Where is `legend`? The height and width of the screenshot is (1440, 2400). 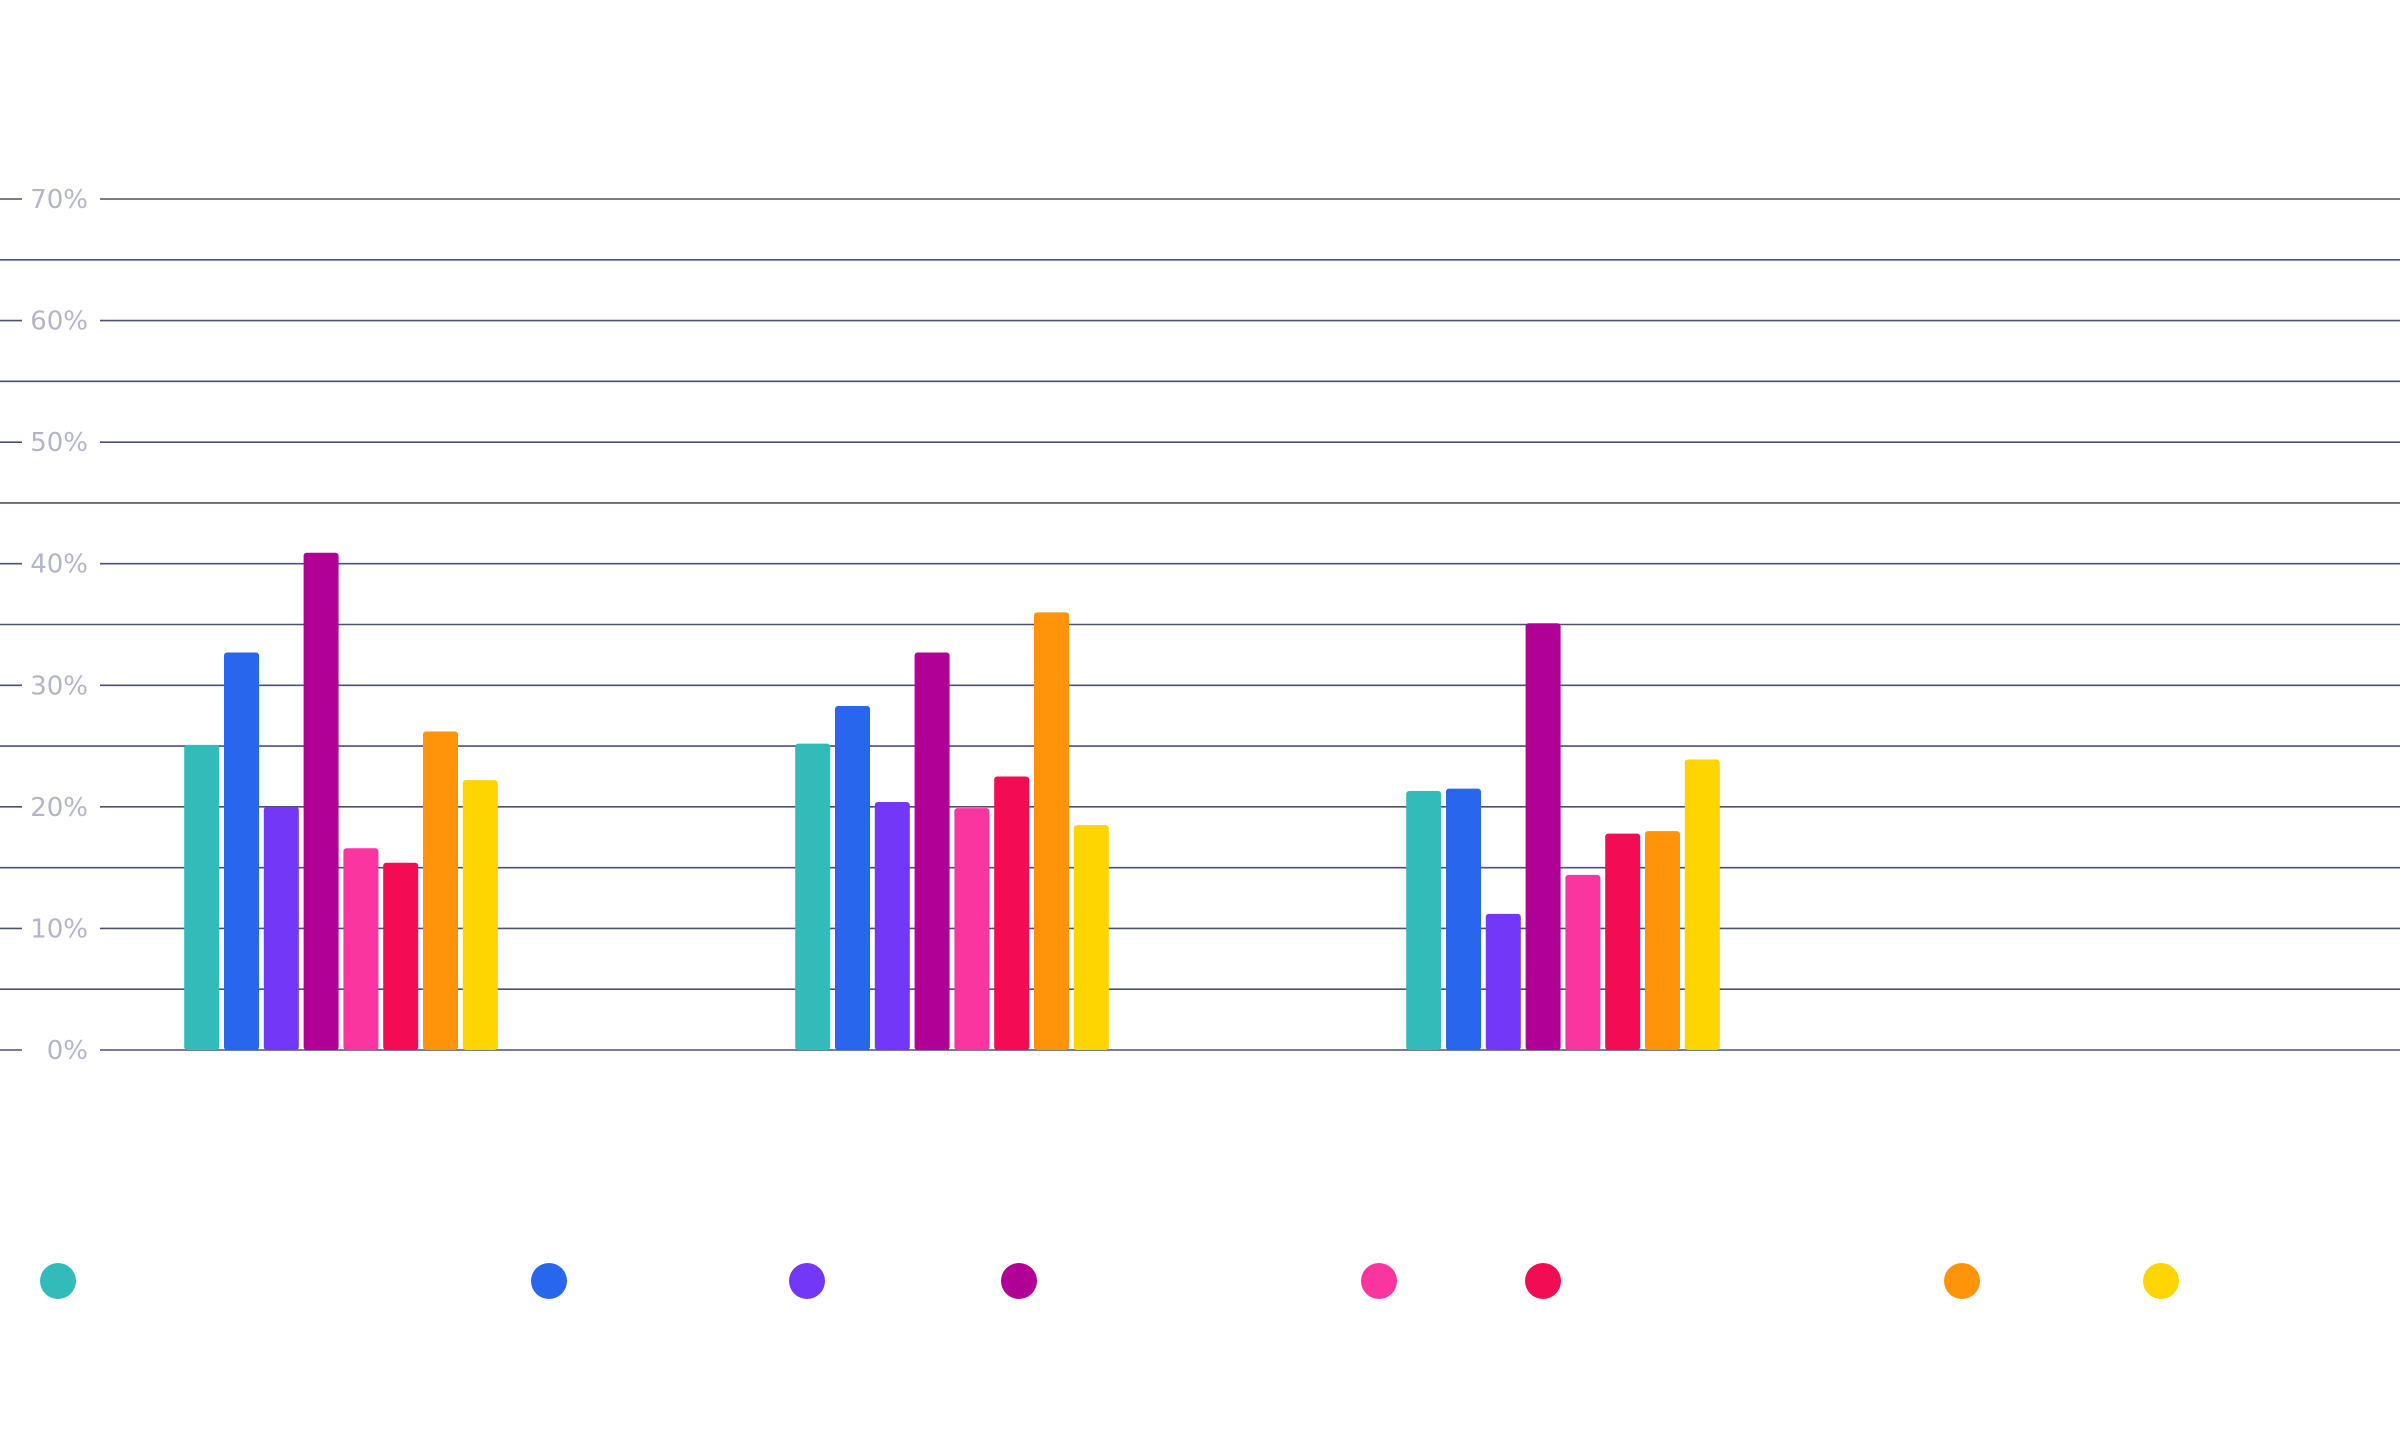
legend is located at coordinates (1109, 1281).